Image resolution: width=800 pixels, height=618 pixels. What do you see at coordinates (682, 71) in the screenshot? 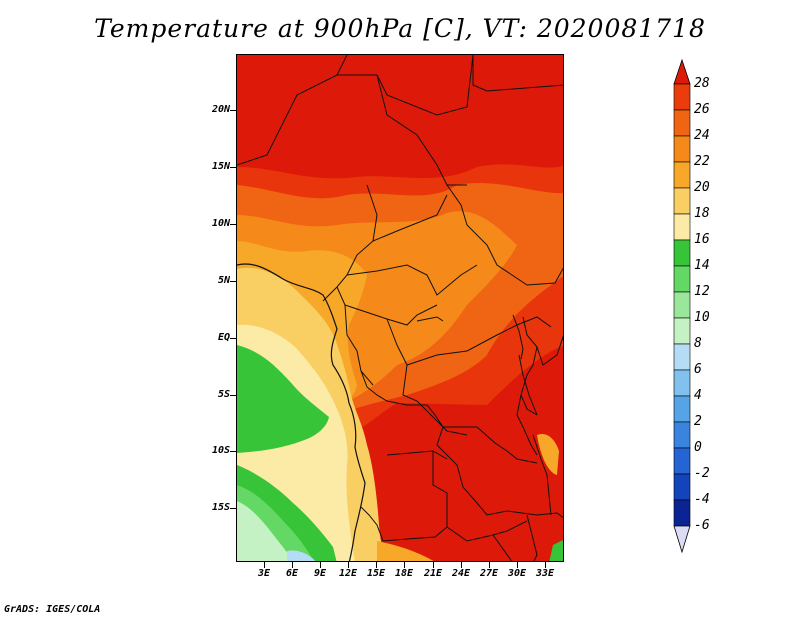
I see `colorbar-top-arrow` at bounding box center [682, 71].